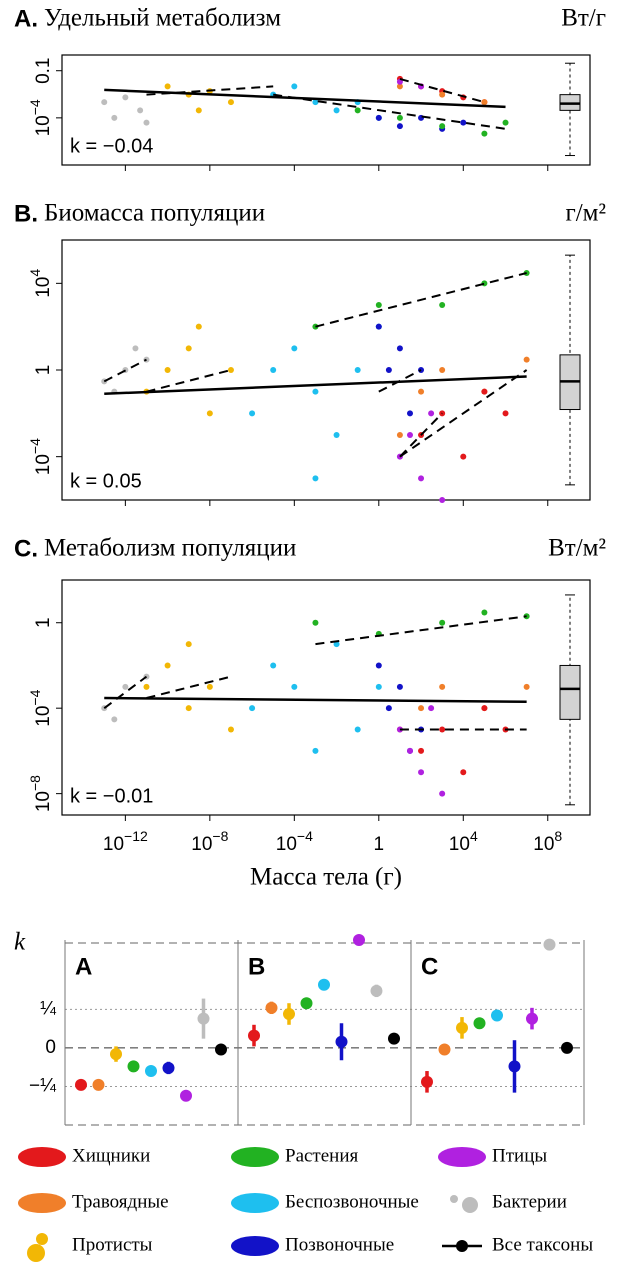 Image resolution: width=620 pixels, height=1262 pixels. I want to click on y-tick-label: 0.1, so click(43, 71).